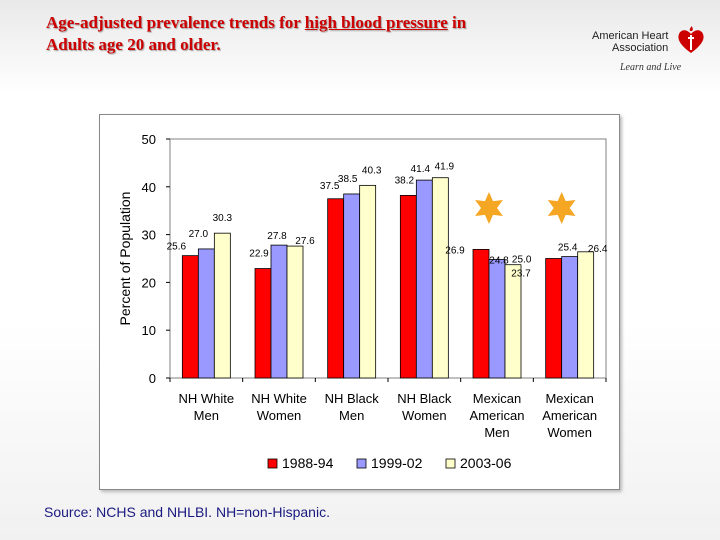  I want to click on y-tick-label: 0, so click(152, 378).